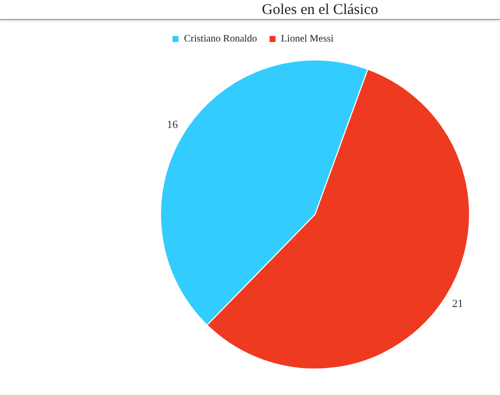 The width and height of the screenshot is (500, 395). Describe the element at coordinates (320, 9) in the screenshot. I see `chart-title: Goles en el Clásico` at that location.